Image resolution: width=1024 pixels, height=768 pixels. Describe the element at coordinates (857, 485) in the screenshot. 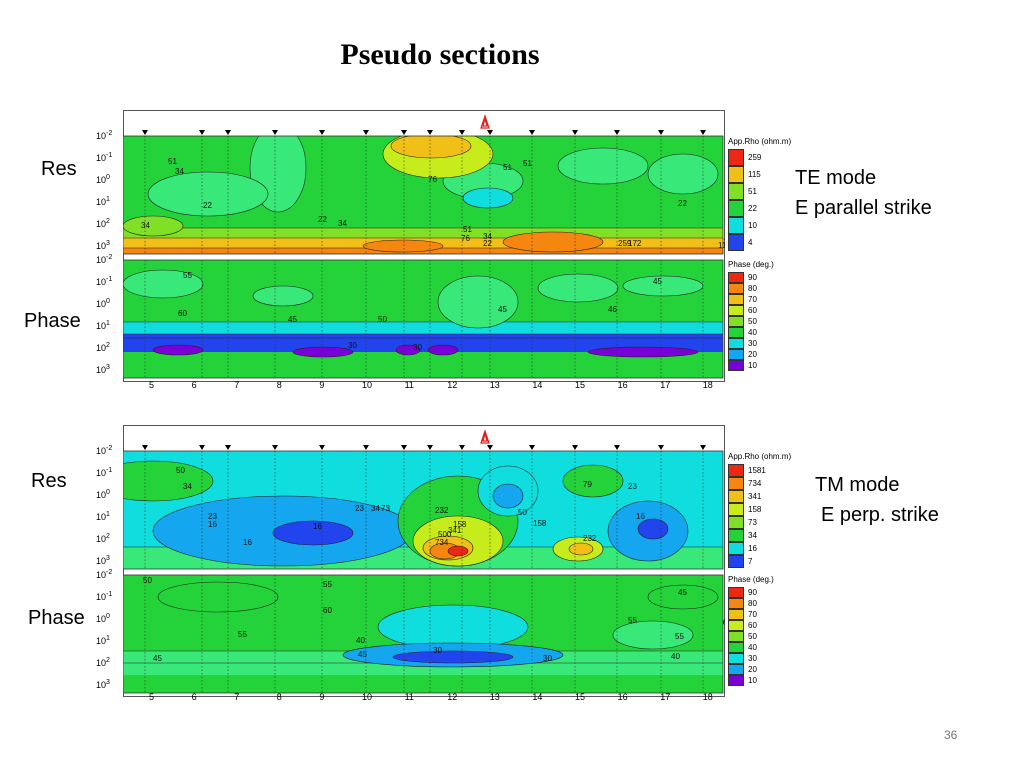

I see `tm-mode-line1: TM mode` at that location.